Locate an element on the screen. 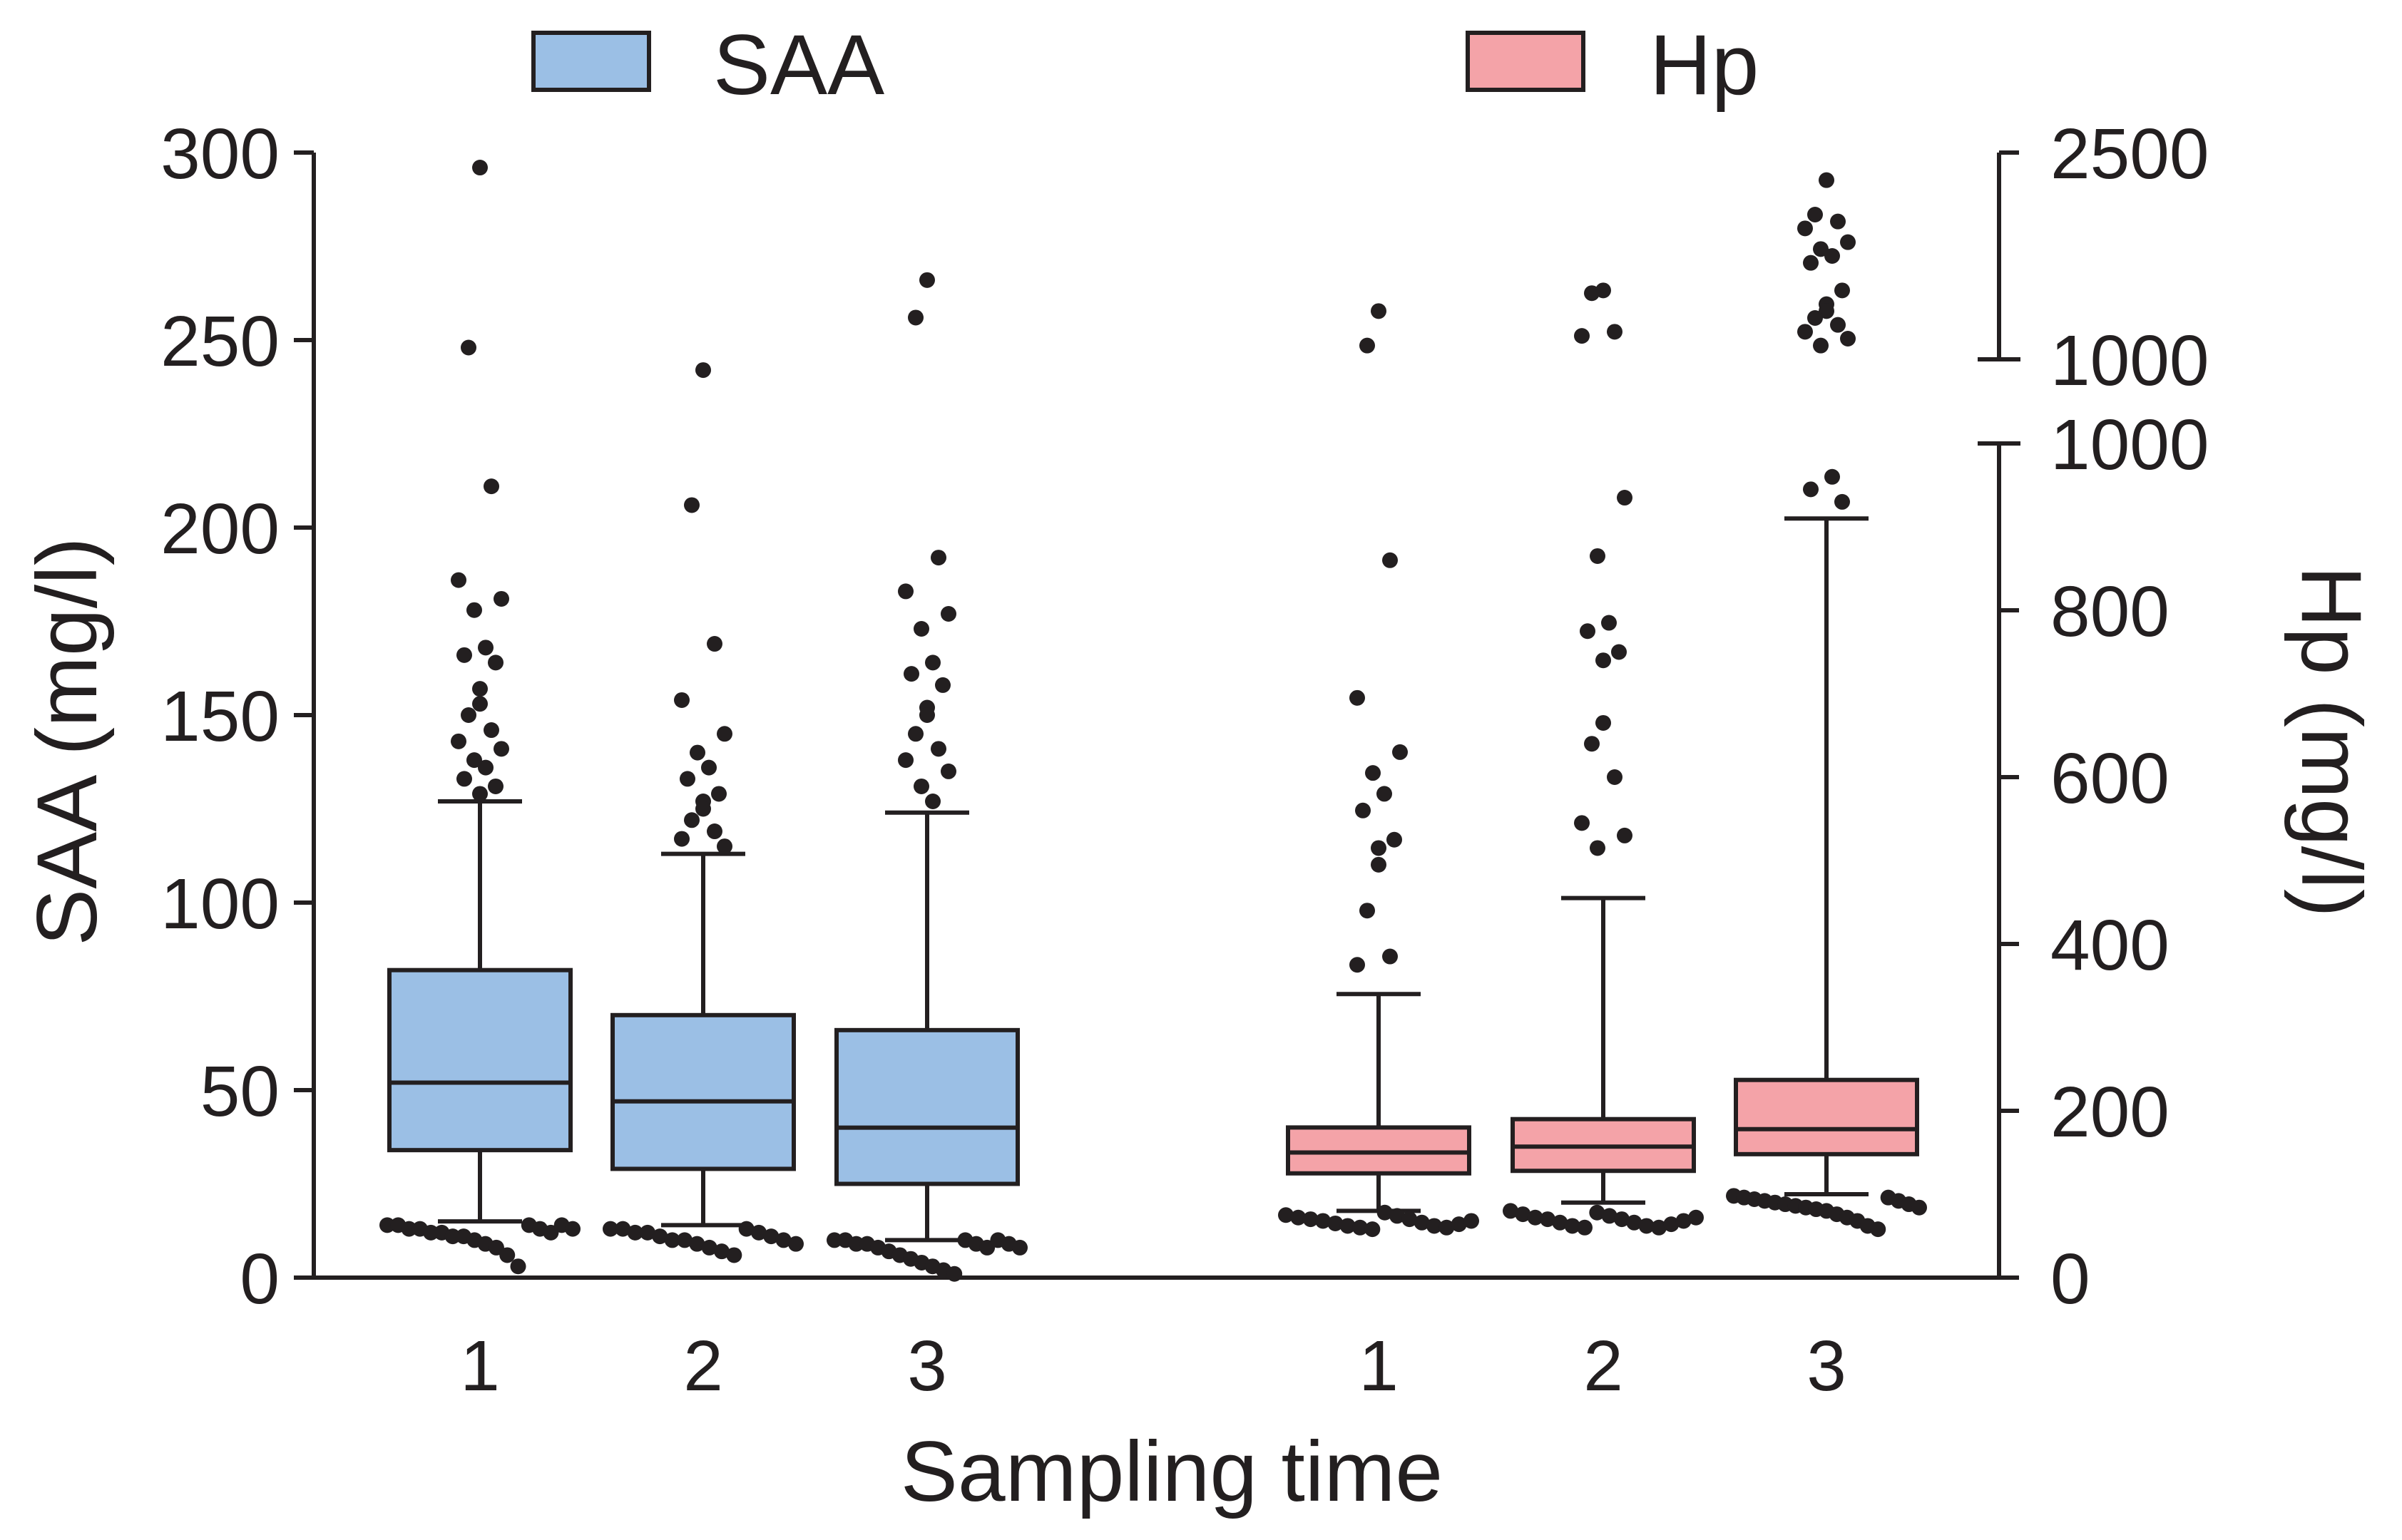 The image size is (2402, 1540). x-tick-label: 2 is located at coordinates (1603, 1366).